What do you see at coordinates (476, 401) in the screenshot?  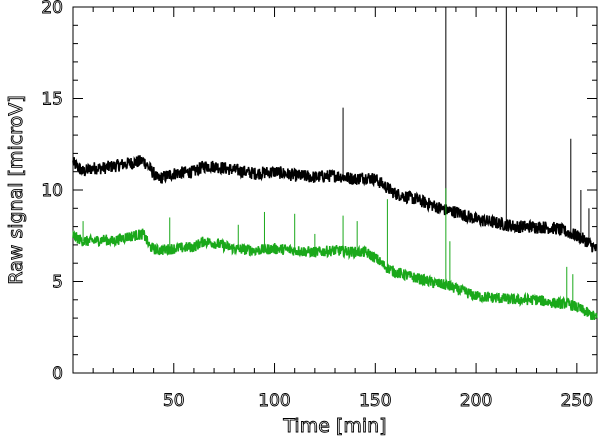 I see `x-tick-label: 200` at bounding box center [476, 401].